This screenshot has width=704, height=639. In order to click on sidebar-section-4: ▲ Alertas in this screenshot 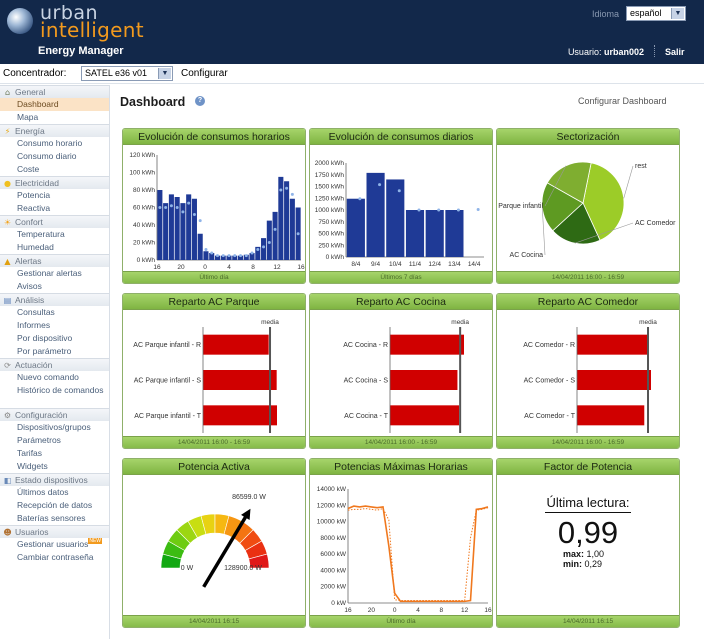, I will do `click(54, 260)`.